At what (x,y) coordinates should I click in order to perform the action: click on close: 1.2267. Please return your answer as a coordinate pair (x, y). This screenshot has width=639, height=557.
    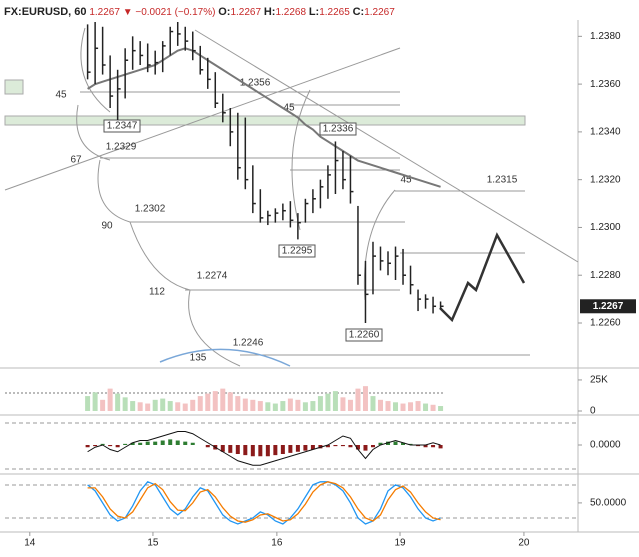
    Looking at the image, I should click on (379, 12).